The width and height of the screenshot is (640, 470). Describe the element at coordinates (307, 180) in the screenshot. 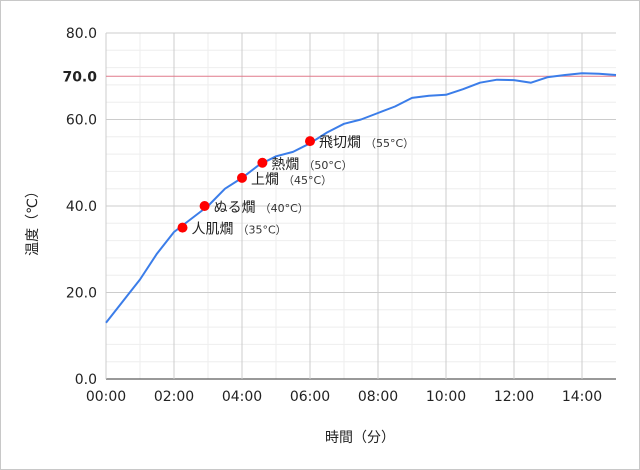

I see `annotation-label-temp: （45°C）` at that location.